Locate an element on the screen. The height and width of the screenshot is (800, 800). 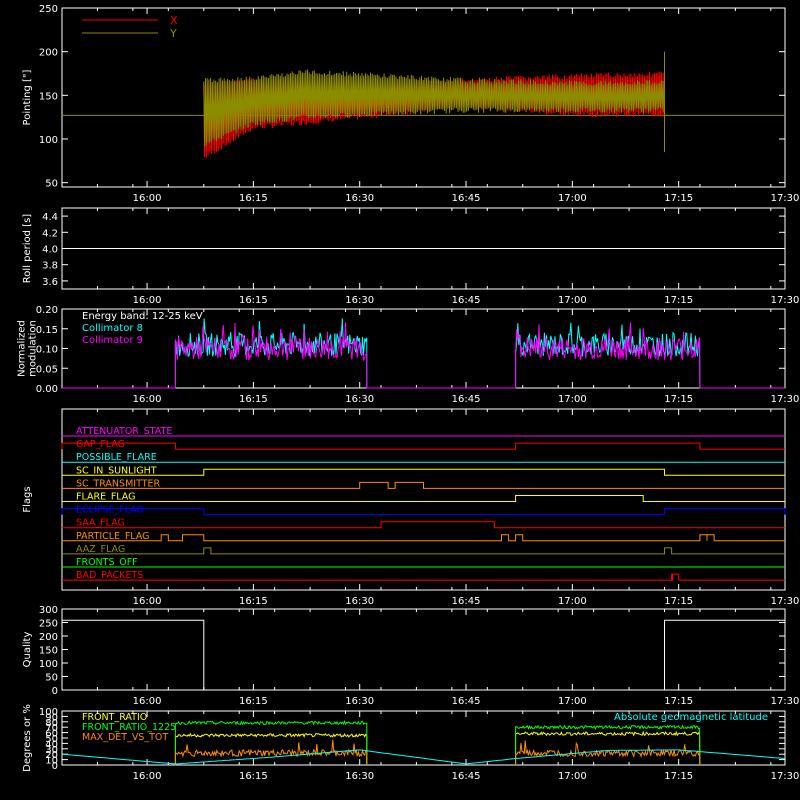
y-tick-label: 40 is located at coordinates (51, 744).